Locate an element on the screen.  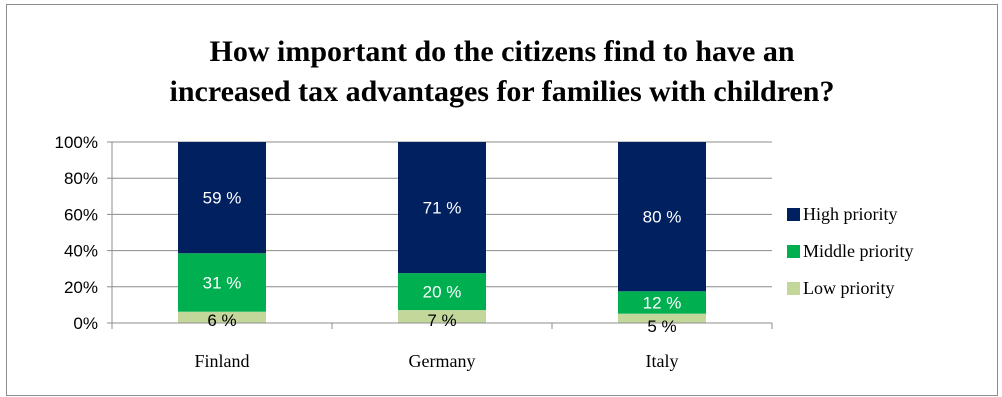
legend-label: High priority is located at coordinates (850, 214).